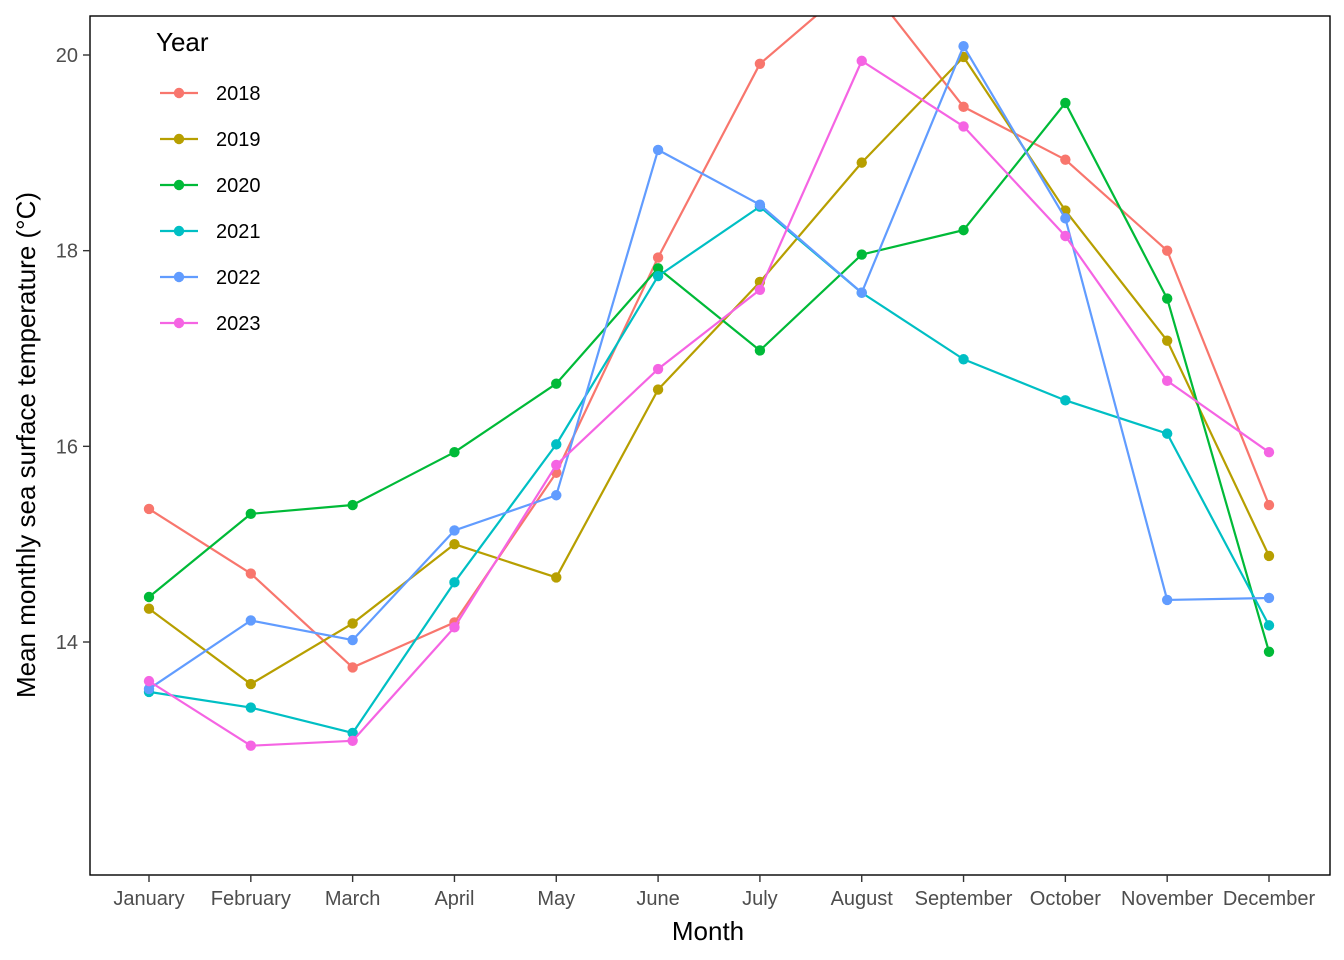  What do you see at coordinates (1065, 899) in the screenshot?
I see `x-tick-label: October` at bounding box center [1065, 899].